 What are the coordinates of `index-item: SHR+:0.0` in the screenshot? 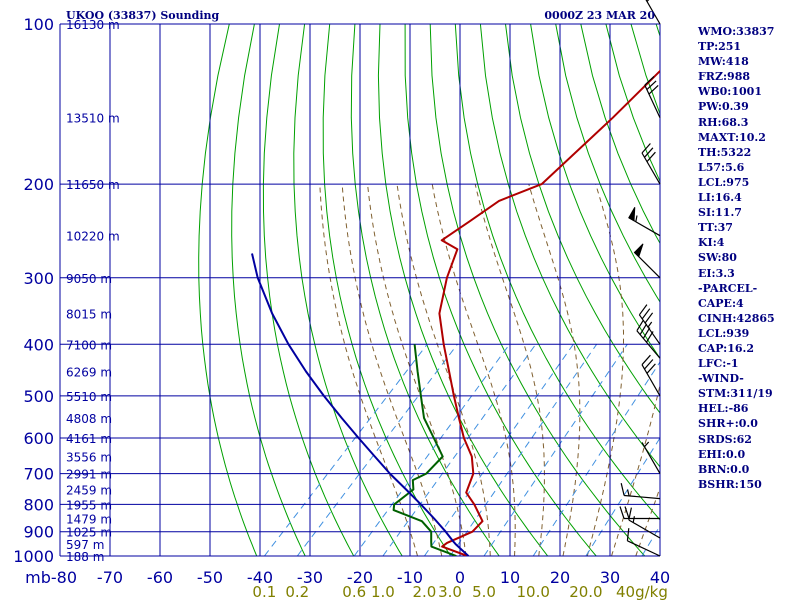 It's located at (728, 424).